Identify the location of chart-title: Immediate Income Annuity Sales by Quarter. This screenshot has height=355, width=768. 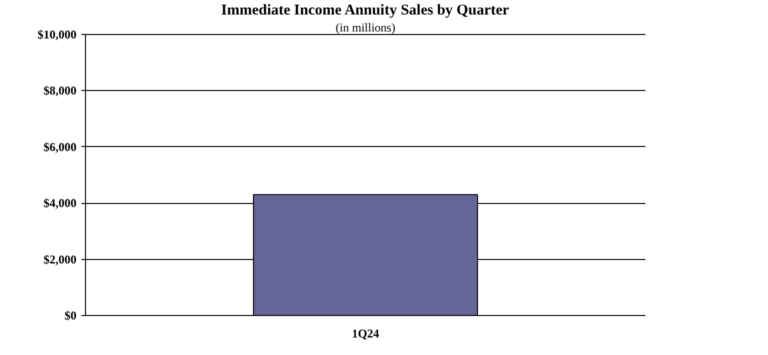
(365, 10).